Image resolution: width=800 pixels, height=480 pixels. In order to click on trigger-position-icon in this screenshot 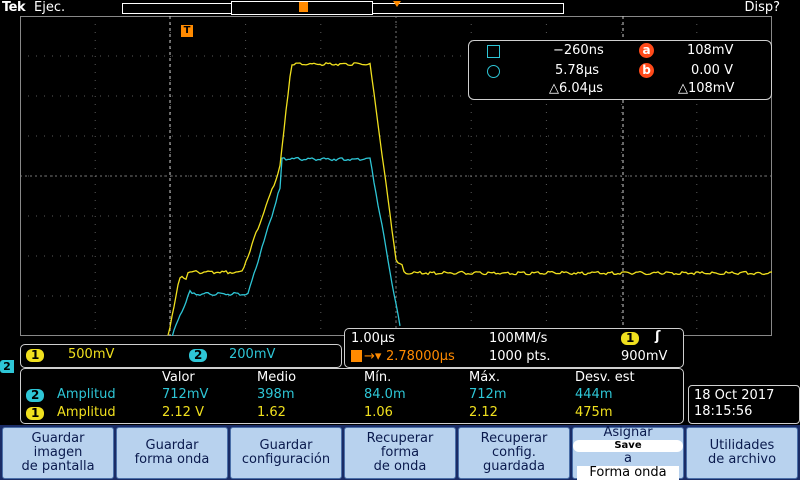, I will do `click(397, 4)`.